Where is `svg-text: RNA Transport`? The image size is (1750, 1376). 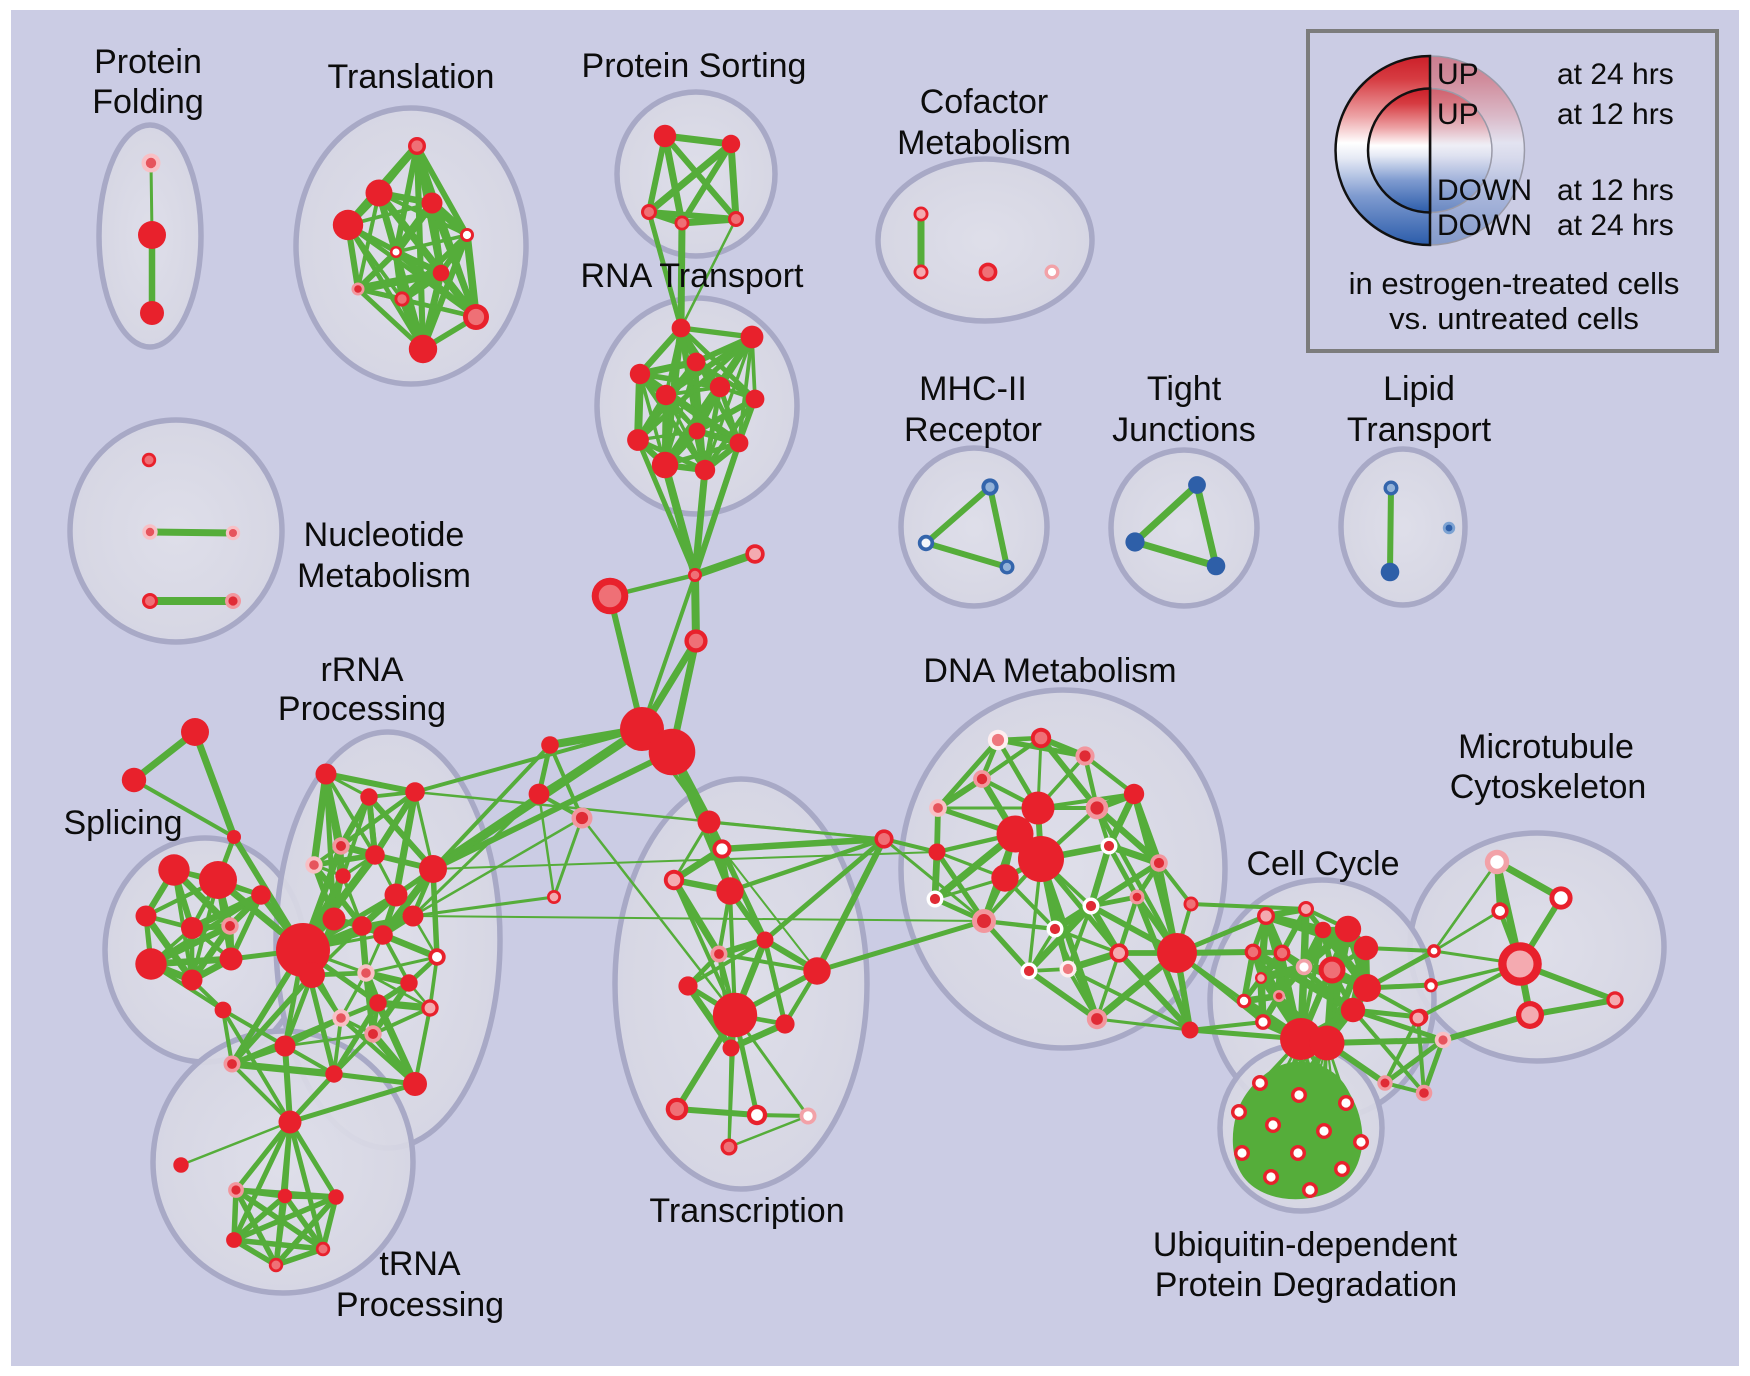 svg-text: RNA Transport is located at coordinates (693, 276).